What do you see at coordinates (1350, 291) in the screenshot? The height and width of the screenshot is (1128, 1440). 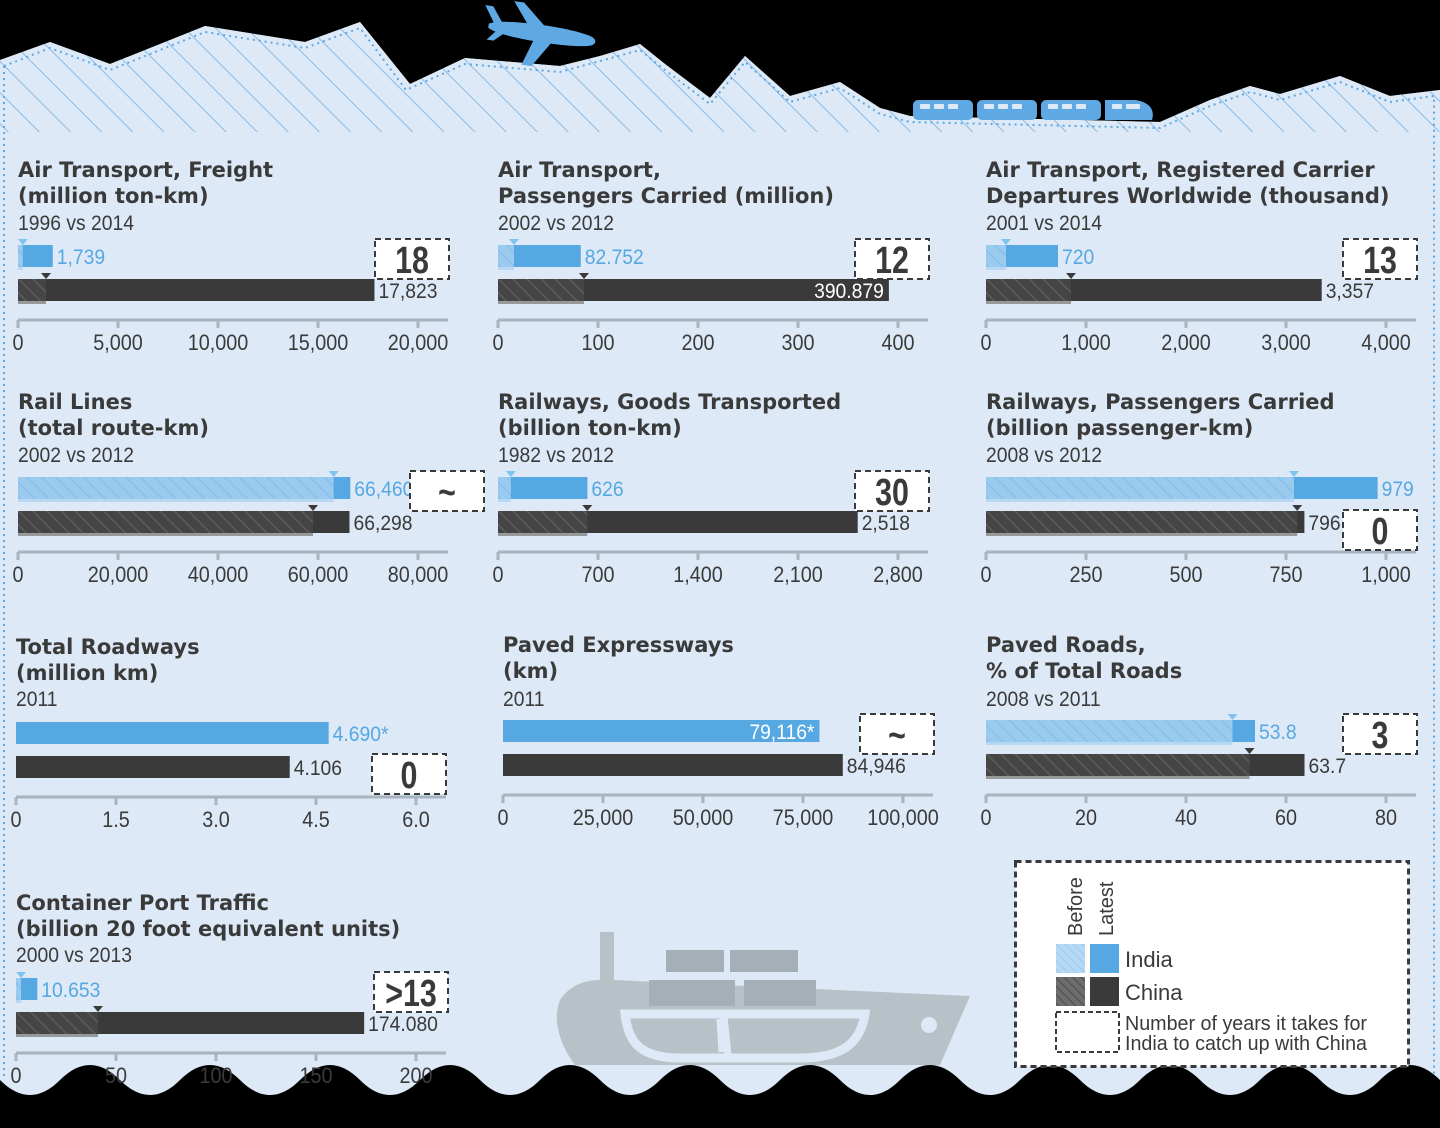 I see `china-value-label: 3,357` at bounding box center [1350, 291].